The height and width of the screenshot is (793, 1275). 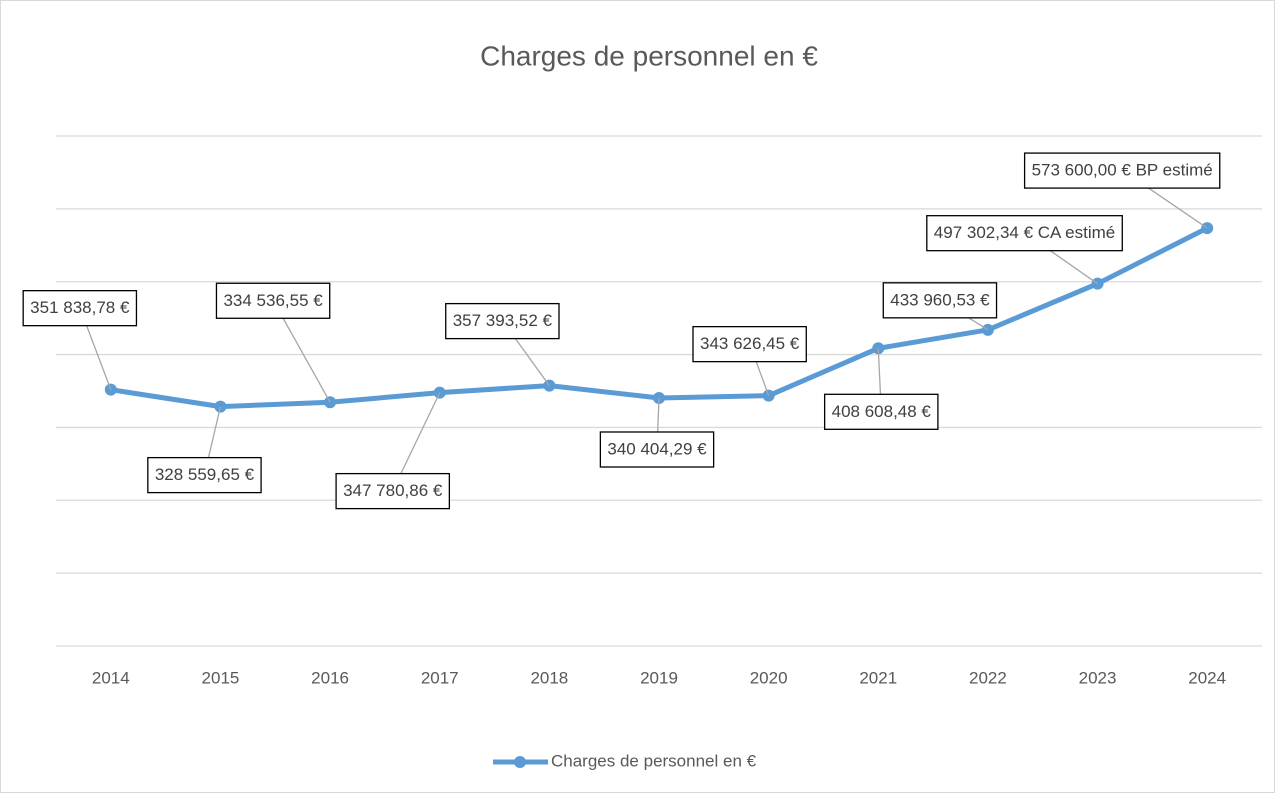 What do you see at coordinates (221, 677) in the screenshot?
I see `x-tick-label: 2015` at bounding box center [221, 677].